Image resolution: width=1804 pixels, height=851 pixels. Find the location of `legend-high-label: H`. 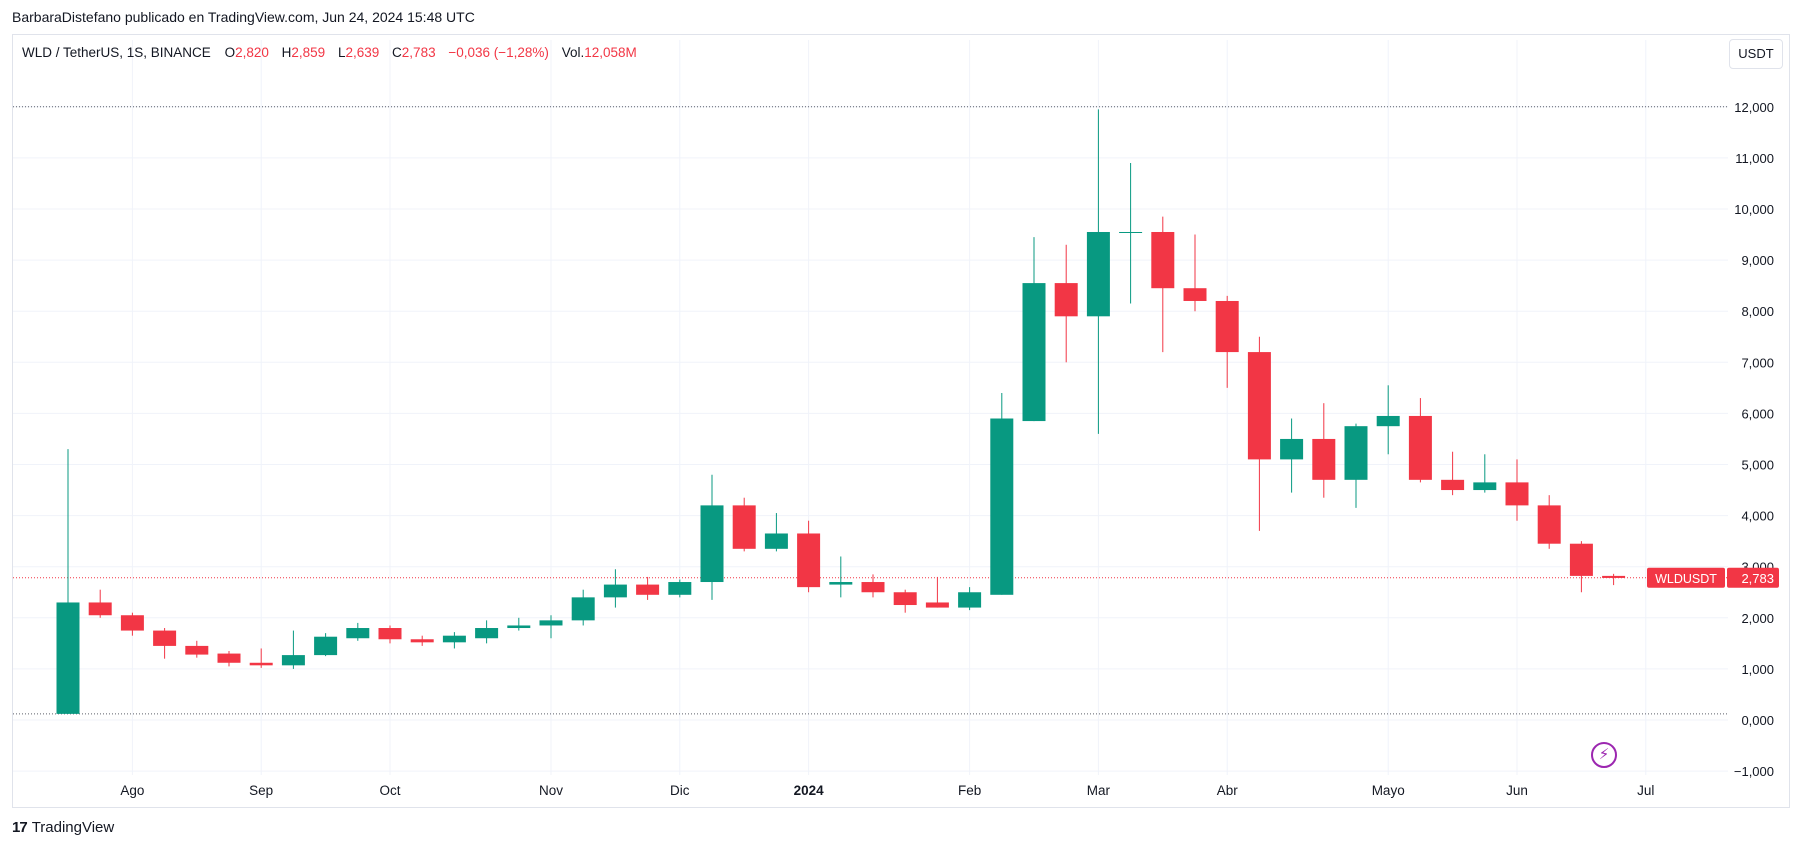

legend-high-label: H is located at coordinates (286, 52).